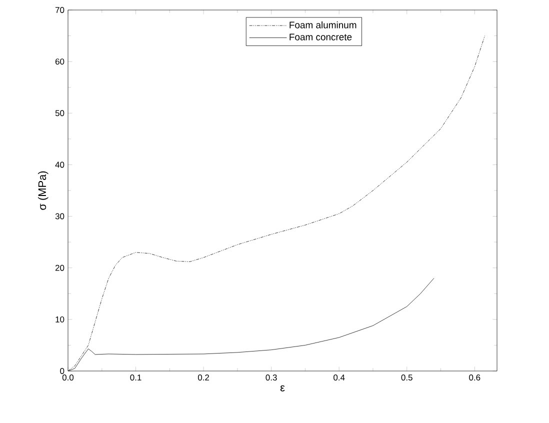 This screenshot has height=423, width=549. I want to click on x-tick-label: 0.2, so click(204, 377).